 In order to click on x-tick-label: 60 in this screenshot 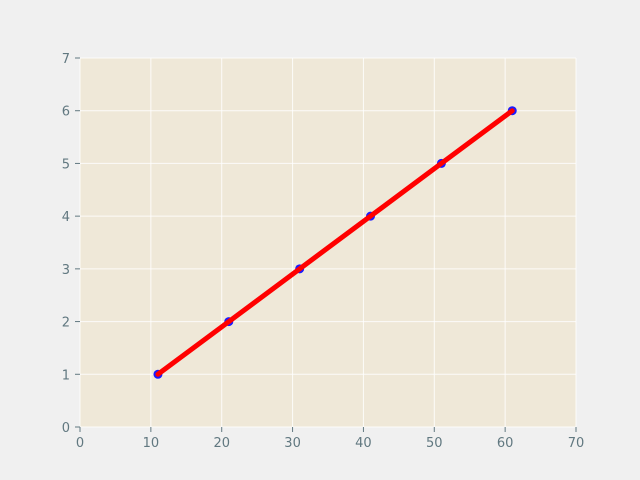, I will do `click(505, 443)`.